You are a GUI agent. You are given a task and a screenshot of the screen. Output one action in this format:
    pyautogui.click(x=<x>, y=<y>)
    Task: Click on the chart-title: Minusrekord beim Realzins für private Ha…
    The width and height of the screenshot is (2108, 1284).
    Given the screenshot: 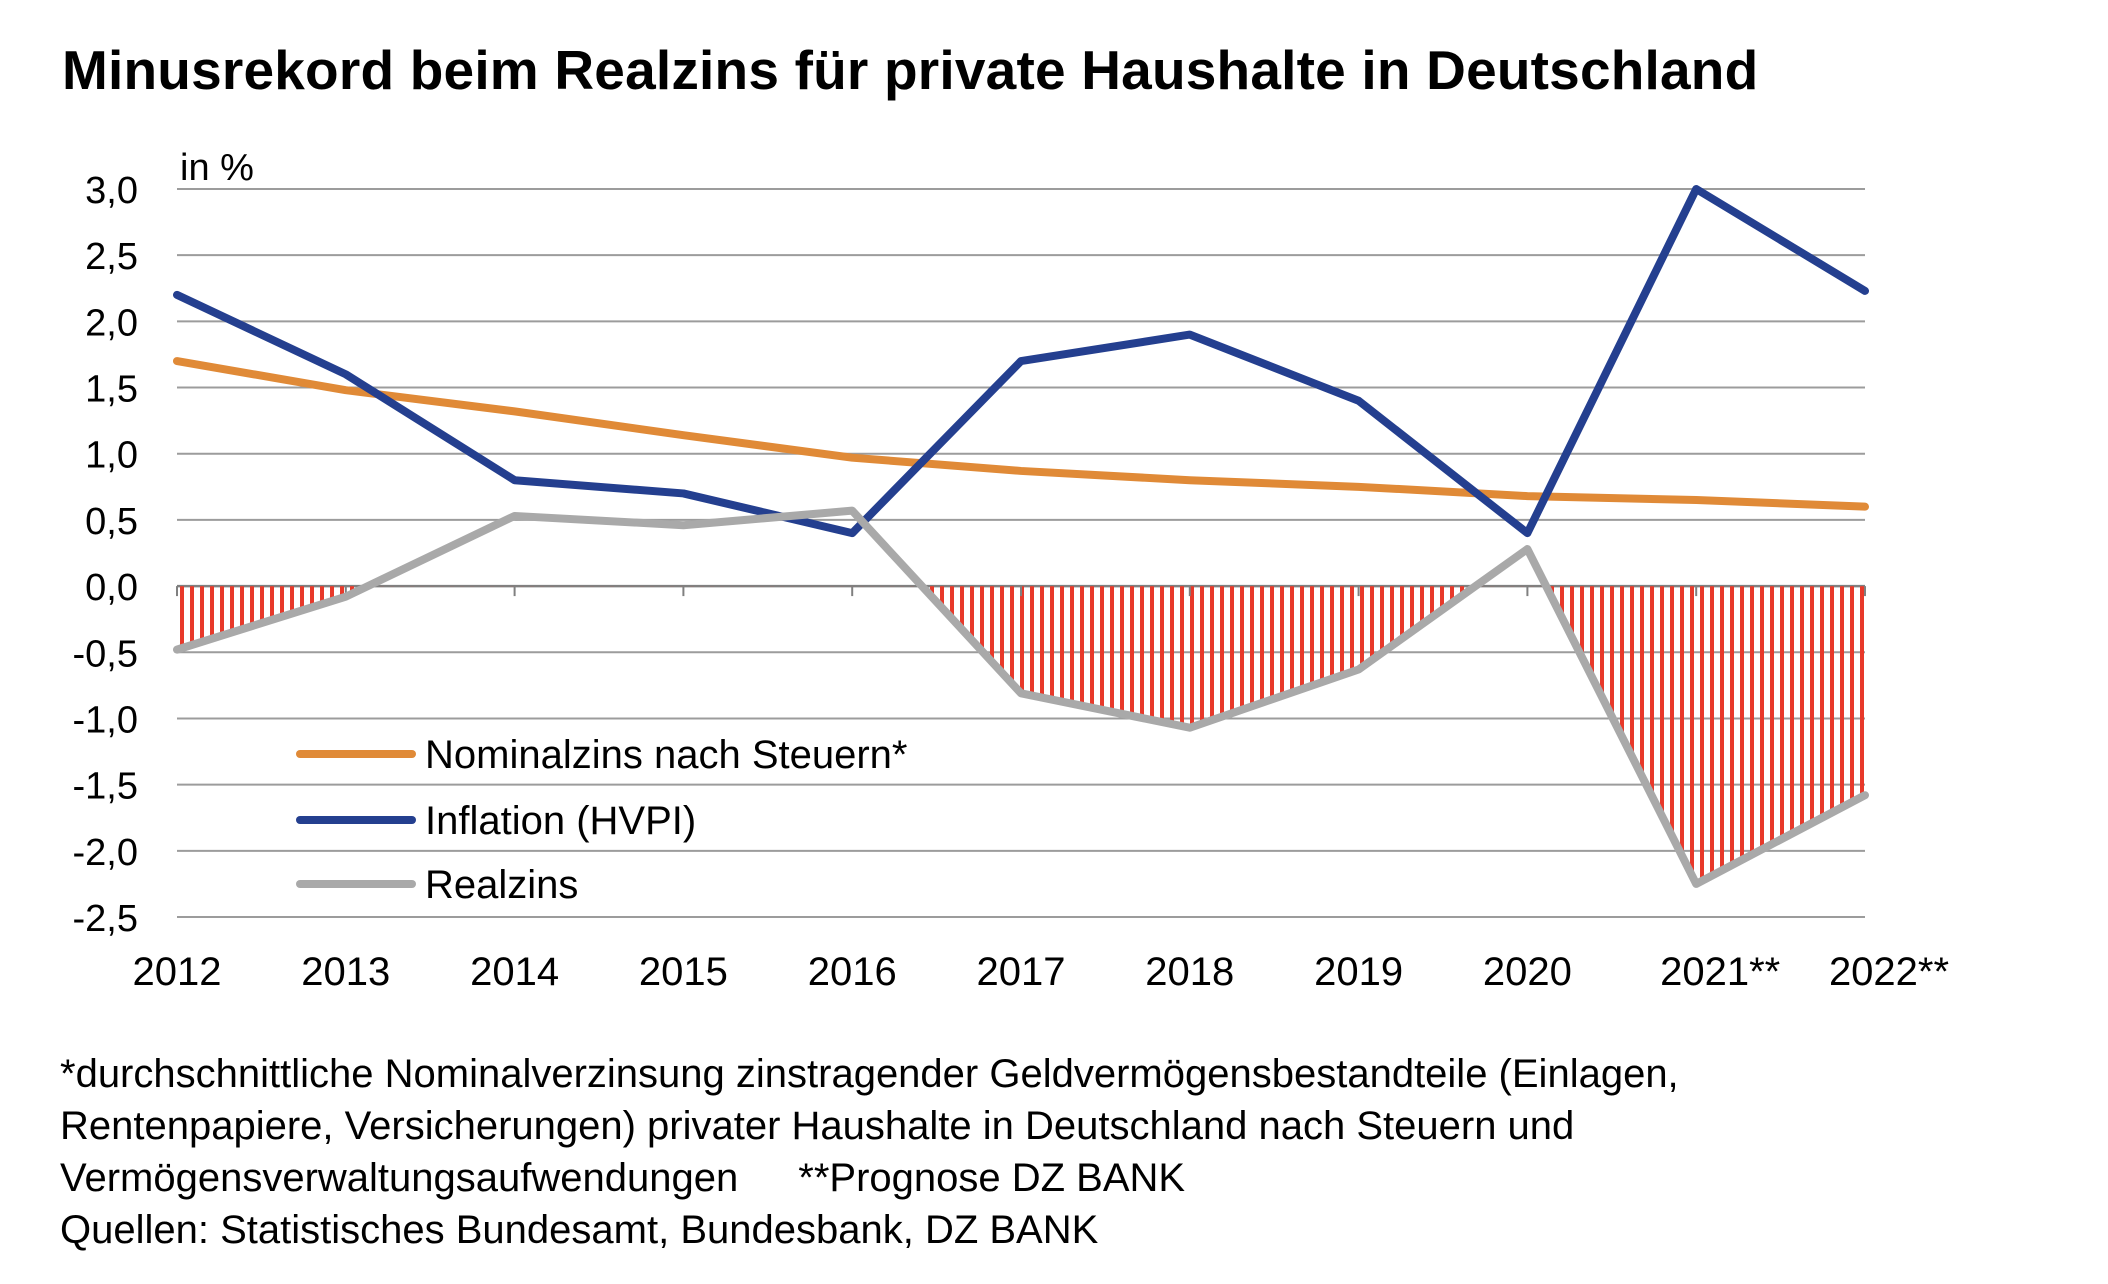 What is the action you would take?
    pyautogui.click(x=910, y=70)
    